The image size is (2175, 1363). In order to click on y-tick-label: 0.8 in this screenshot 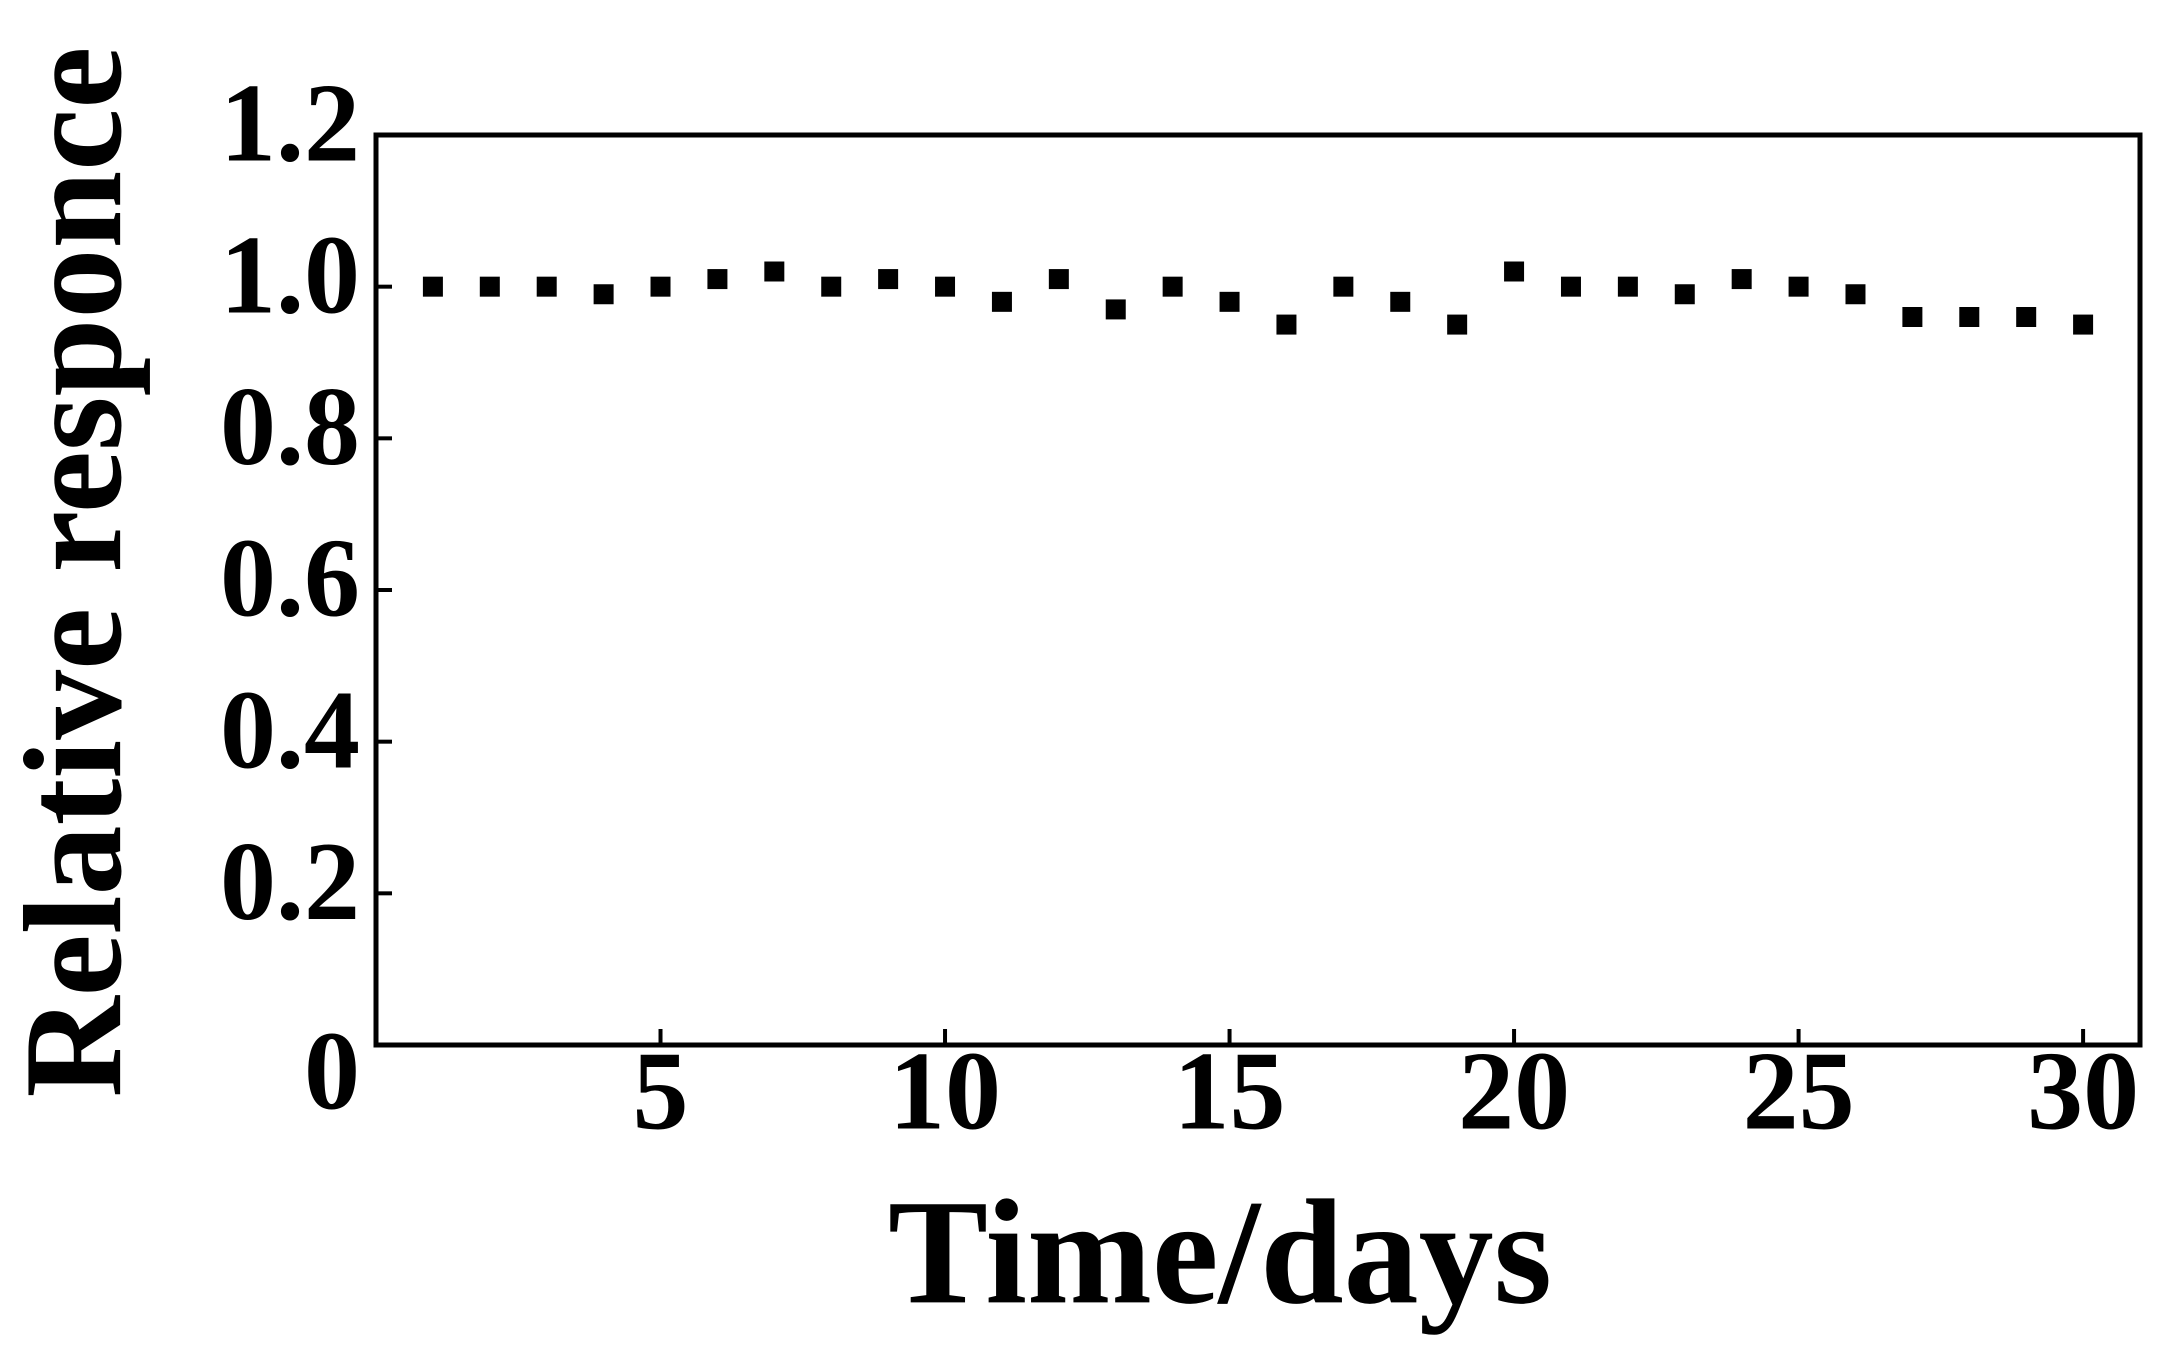, I will do `click(290, 427)`.